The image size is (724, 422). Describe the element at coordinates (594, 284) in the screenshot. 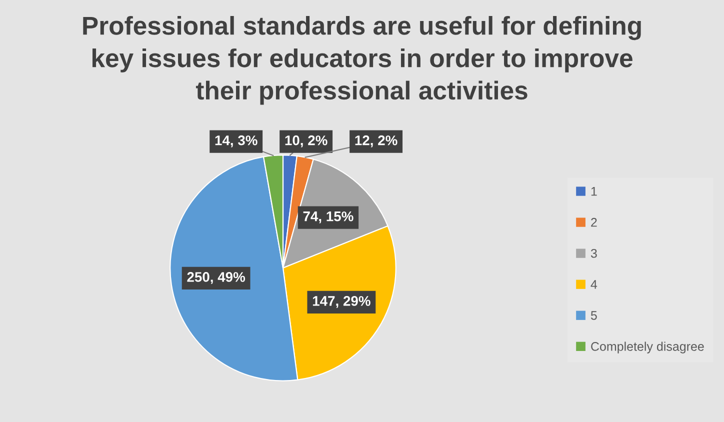

I see `legend-label: 4` at that location.